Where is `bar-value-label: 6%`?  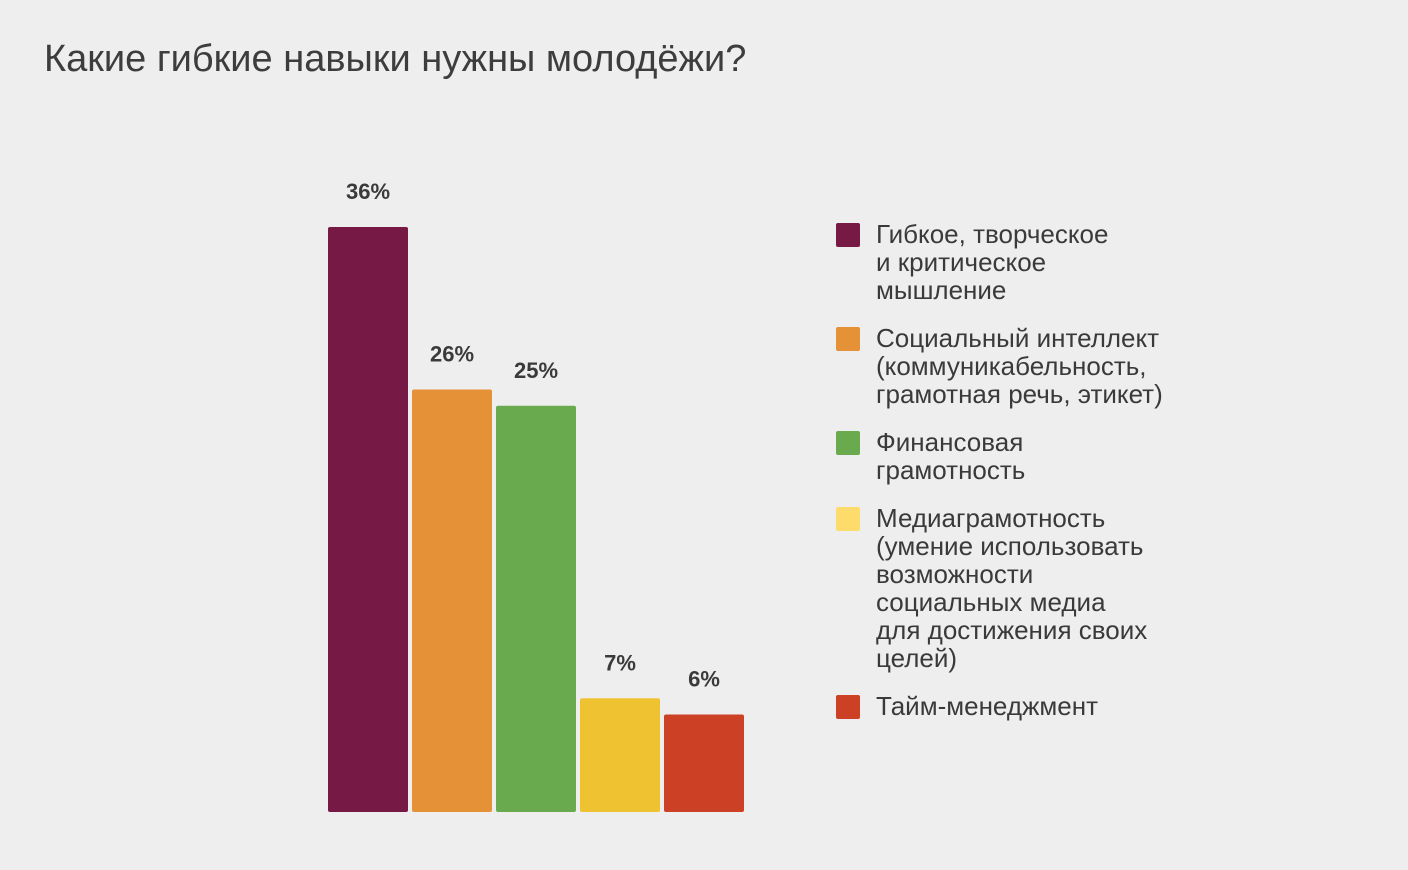
bar-value-label: 6% is located at coordinates (704, 679).